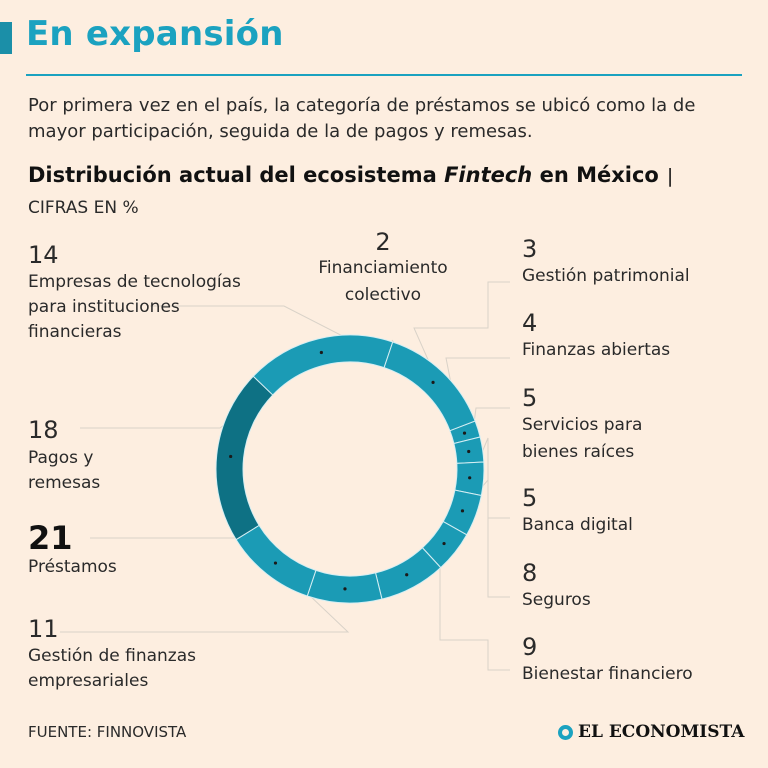 The height and width of the screenshot is (768, 768). What do you see at coordinates (606, 261) in the screenshot?
I see `label-patrimonial: 3 Gestión patrimonial` at bounding box center [606, 261].